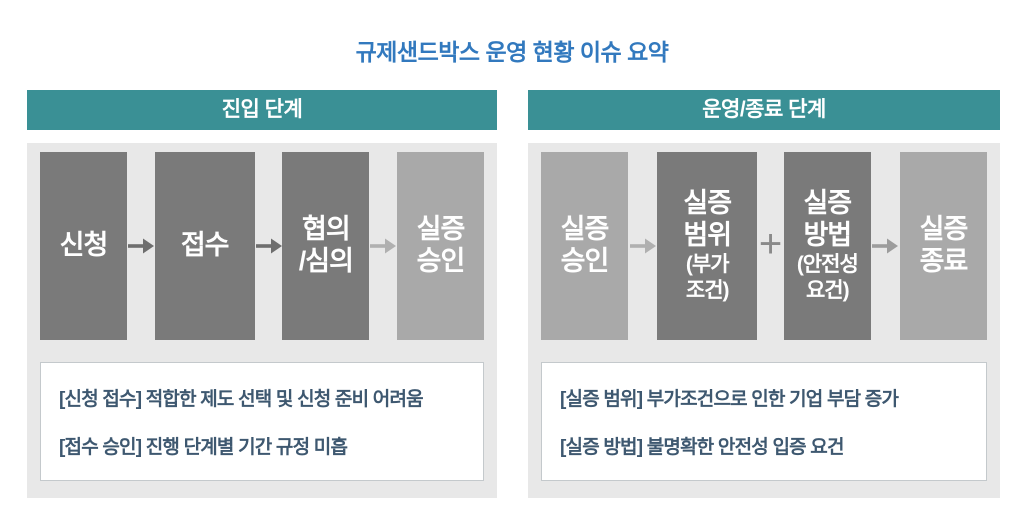 The height and width of the screenshot is (529, 1024). What do you see at coordinates (764, 110) in the screenshot?
I see `operation-stage-header: 운영/종료 단계` at bounding box center [764, 110].